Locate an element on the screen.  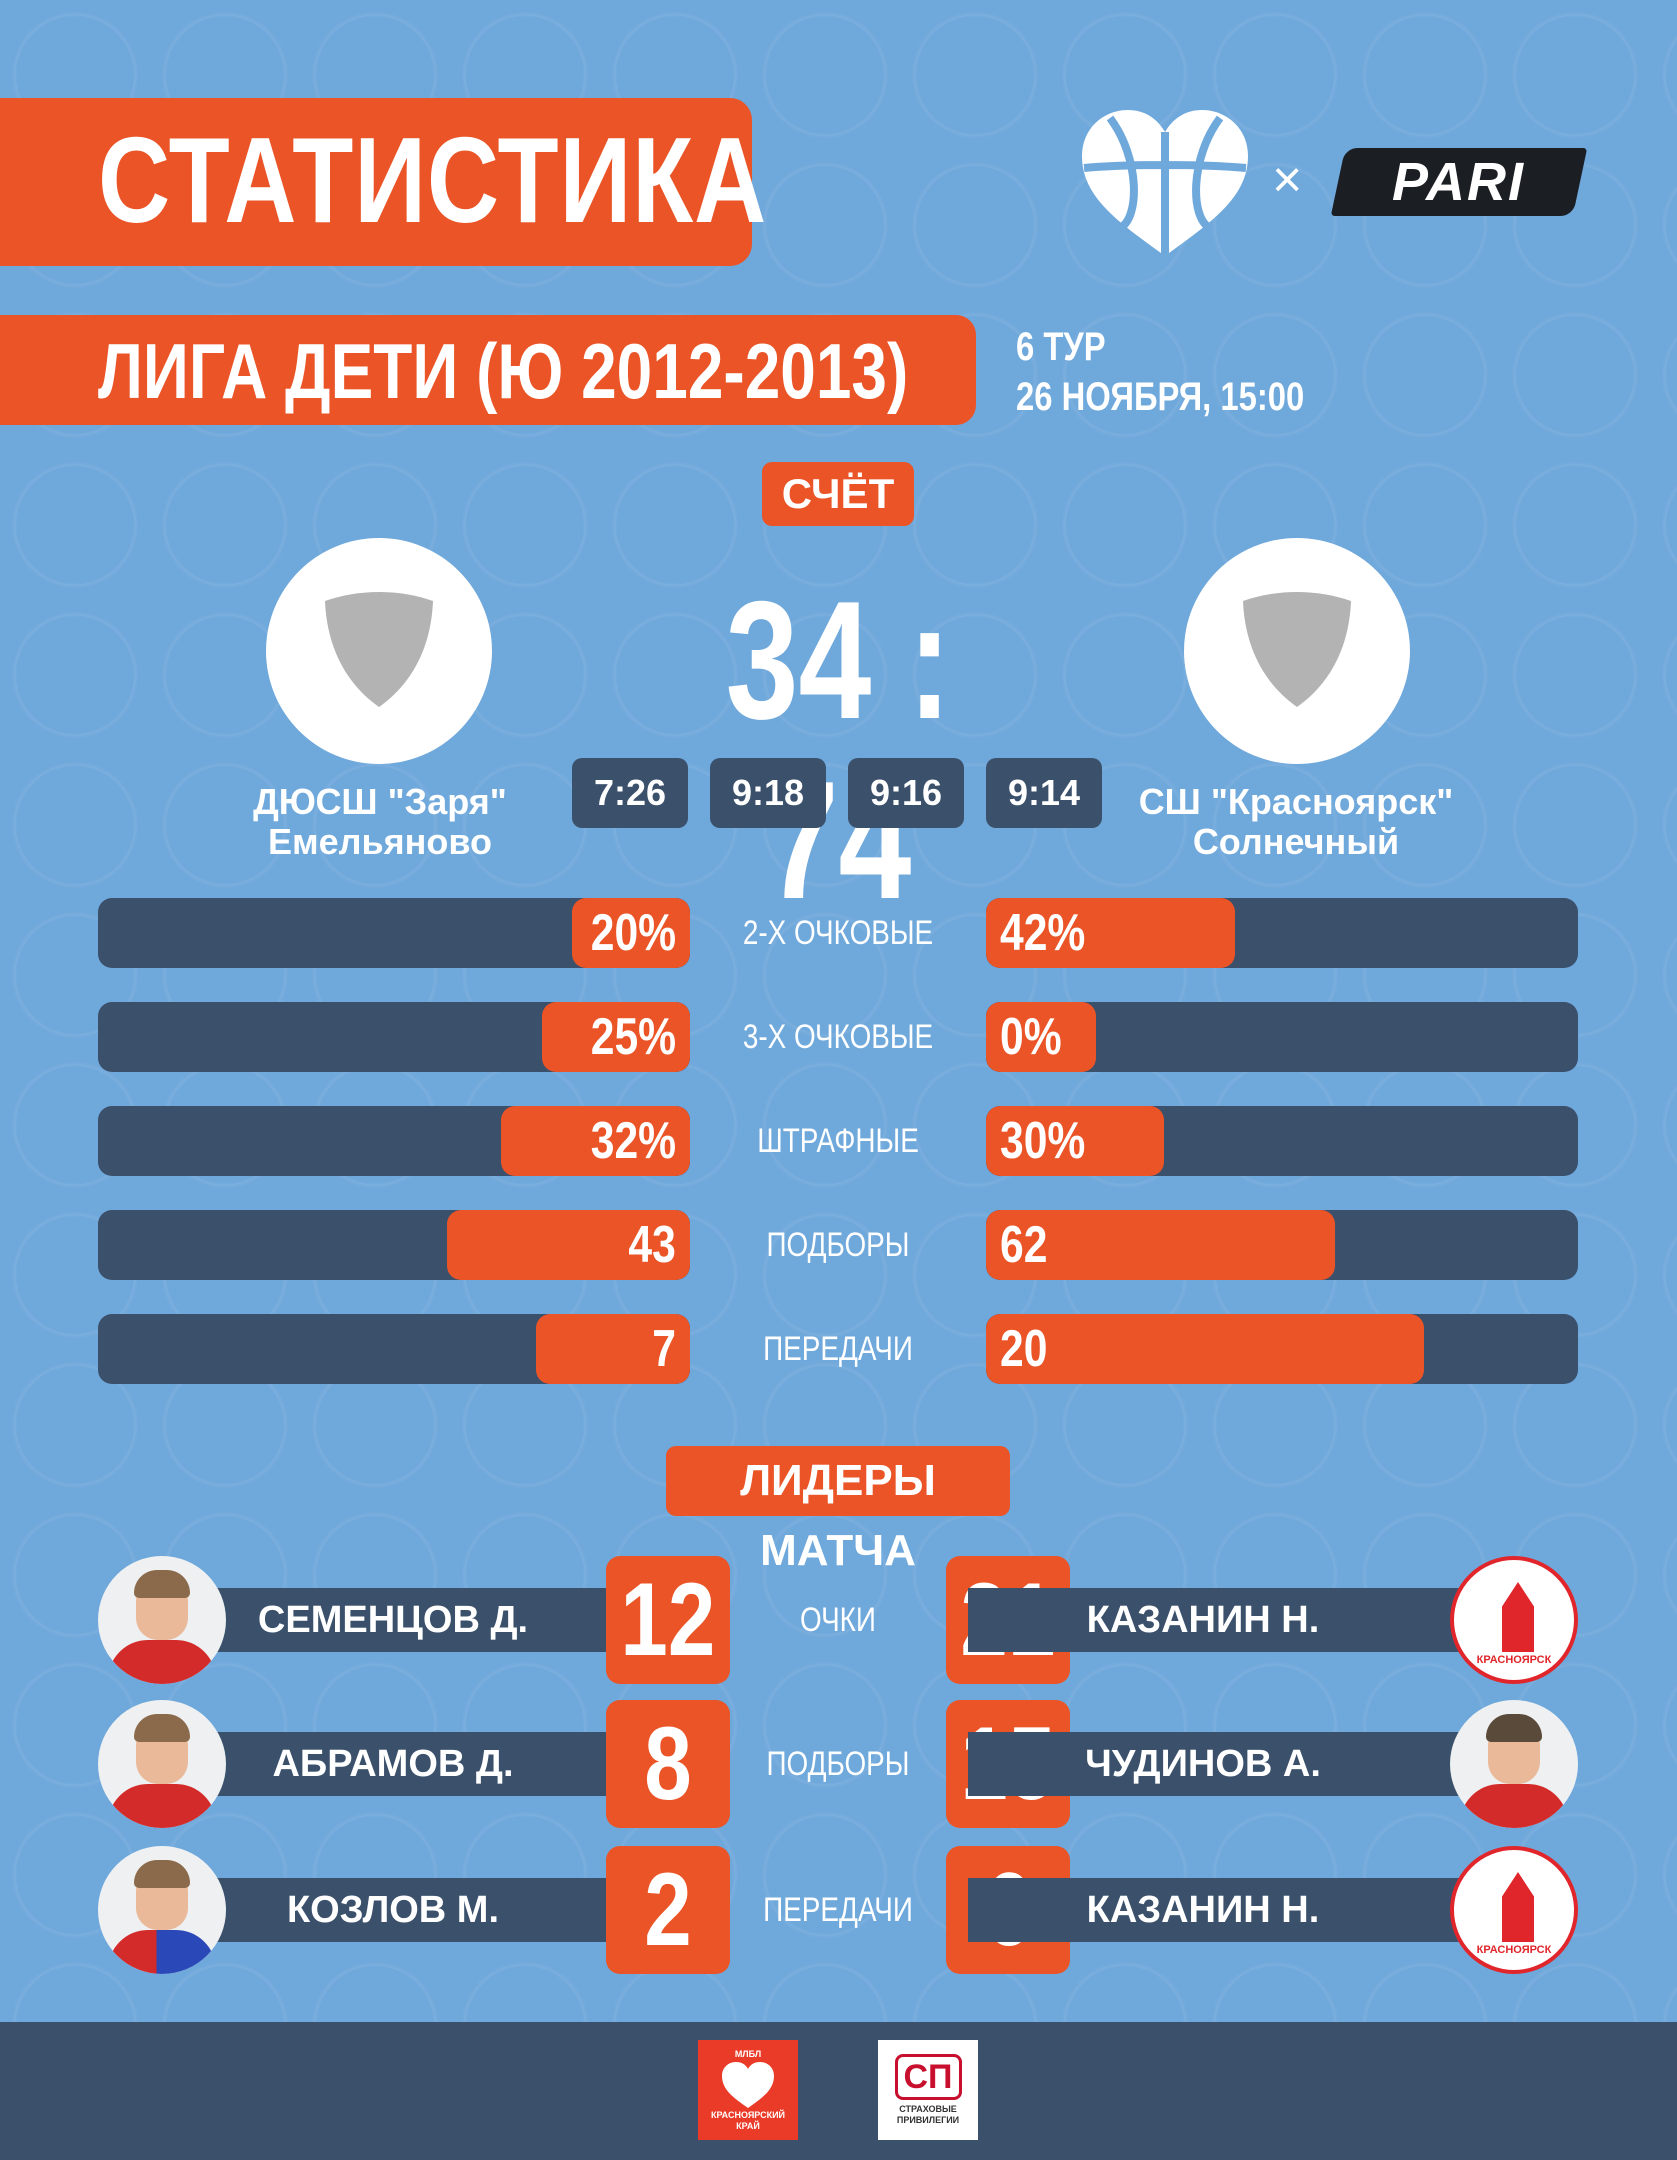
leader-row: КОЗЛОВ М.2ПЕРЕДАЧИ6КАЗАНИН Н.КРАСНОЯРСК is located at coordinates (838, 1910).